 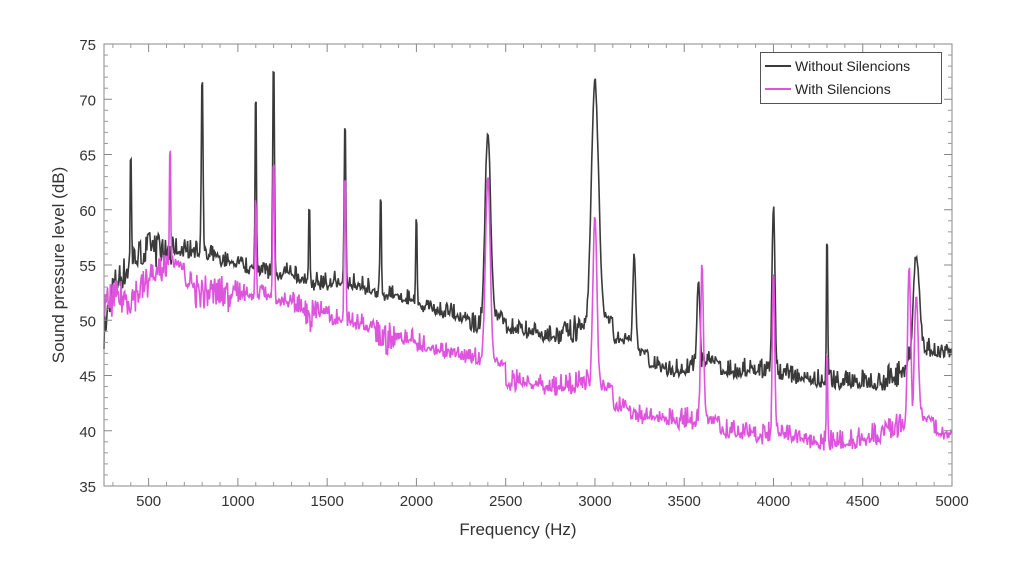 What do you see at coordinates (416, 501) in the screenshot?
I see `x-tick-label: 2000` at bounding box center [416, 501].